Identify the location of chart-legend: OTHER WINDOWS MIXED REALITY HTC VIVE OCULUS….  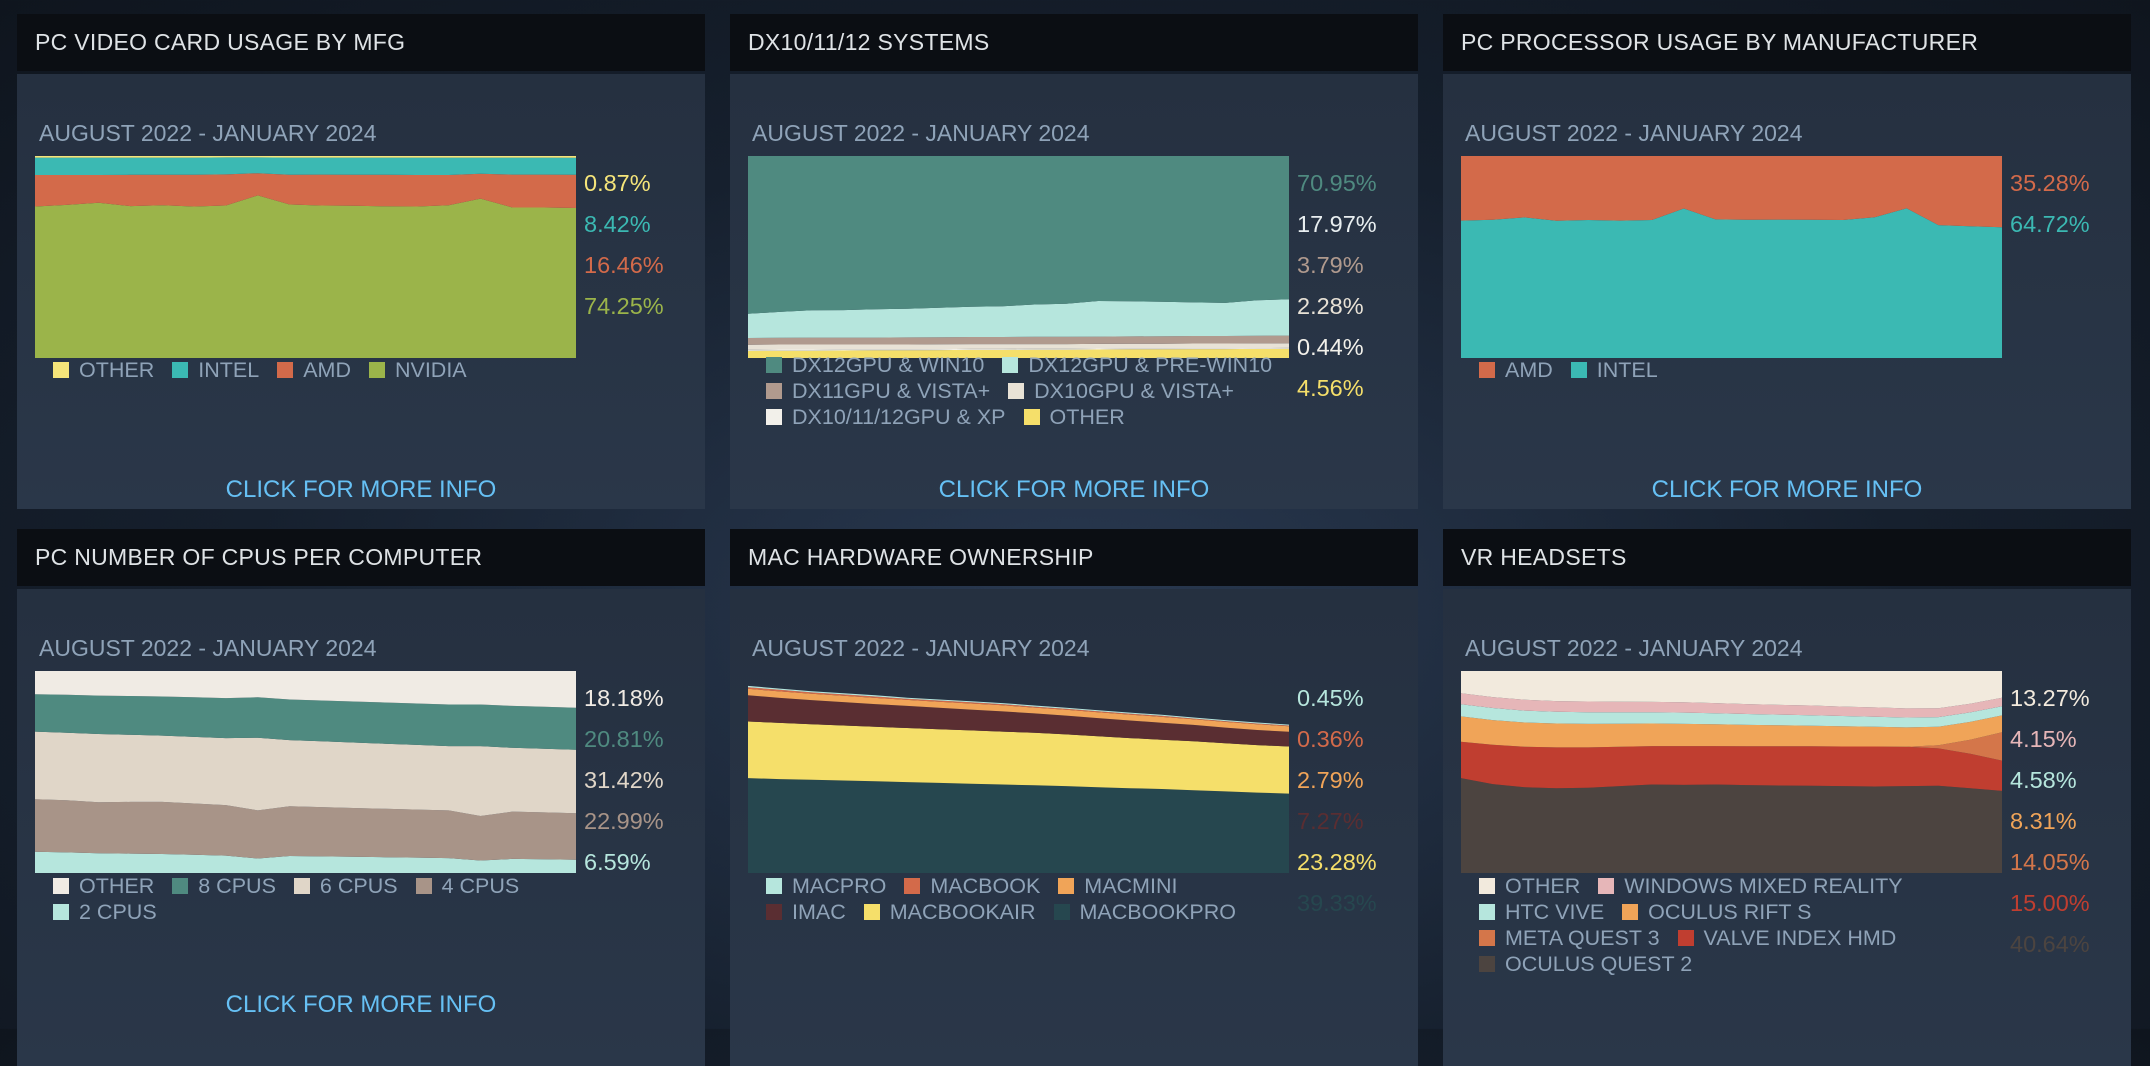
(1700, 925).